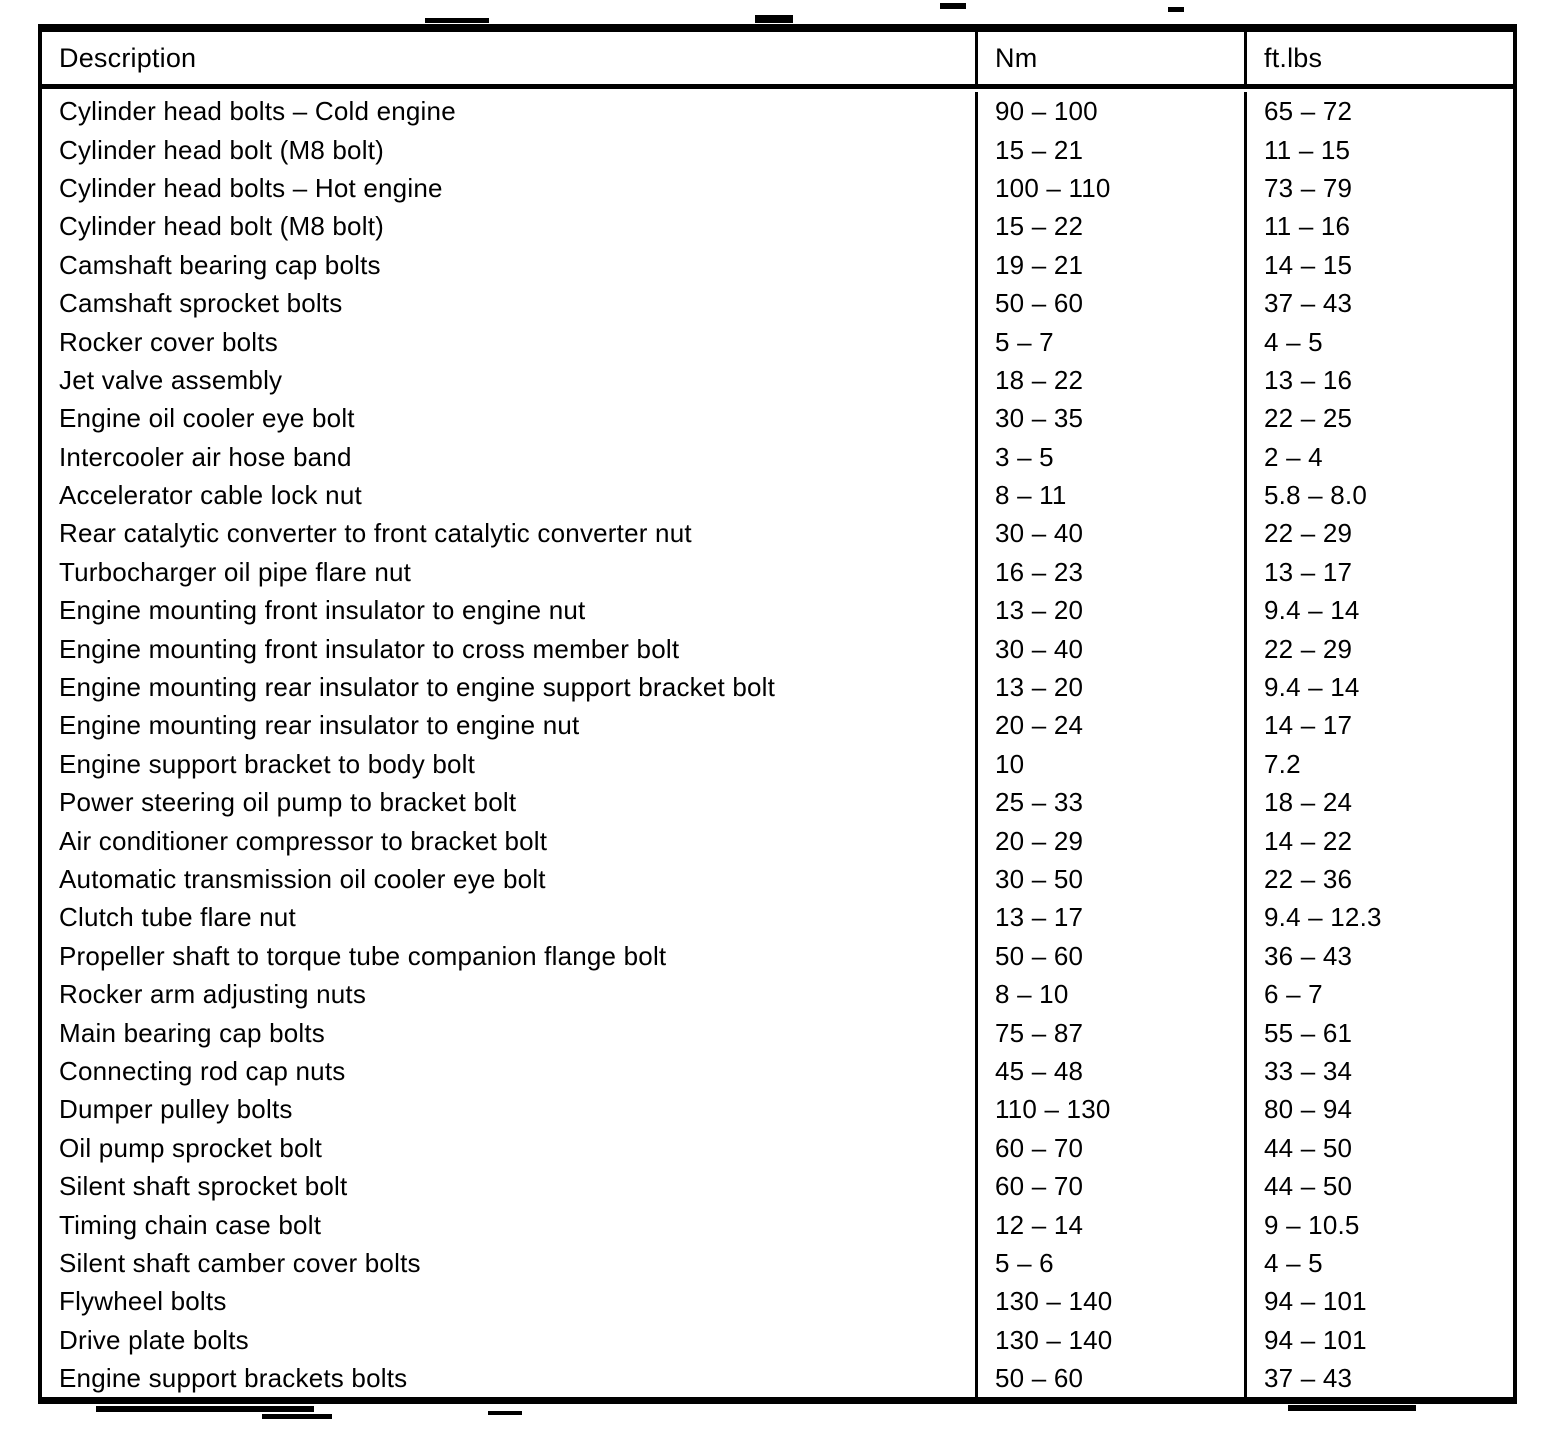 Image resolution: width=1568 pixels, height=1432 pixels. What do you see at coordinates (1112, 1224) in the screenshot?
I see `nm-cell: 12 – 14` at bounding box center [1112, 1224].